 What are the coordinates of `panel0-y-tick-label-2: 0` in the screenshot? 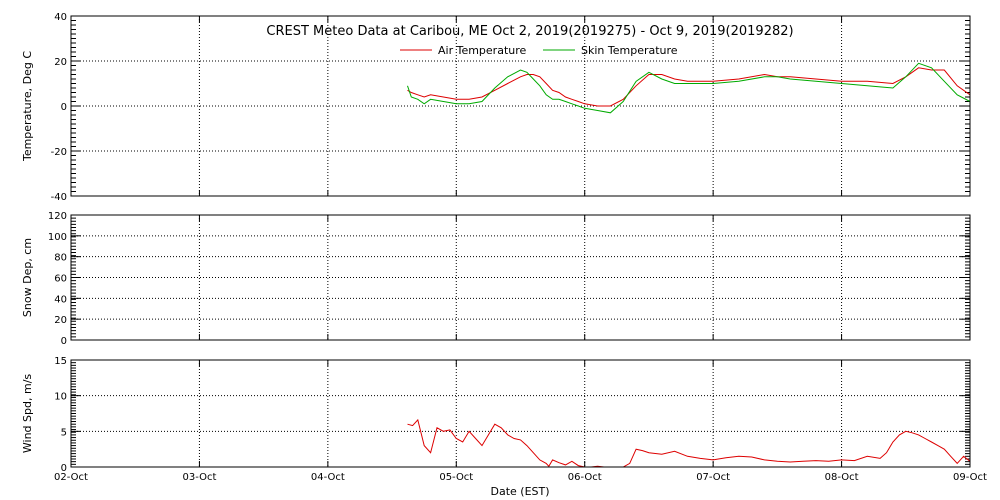 It's located at (64, 107).